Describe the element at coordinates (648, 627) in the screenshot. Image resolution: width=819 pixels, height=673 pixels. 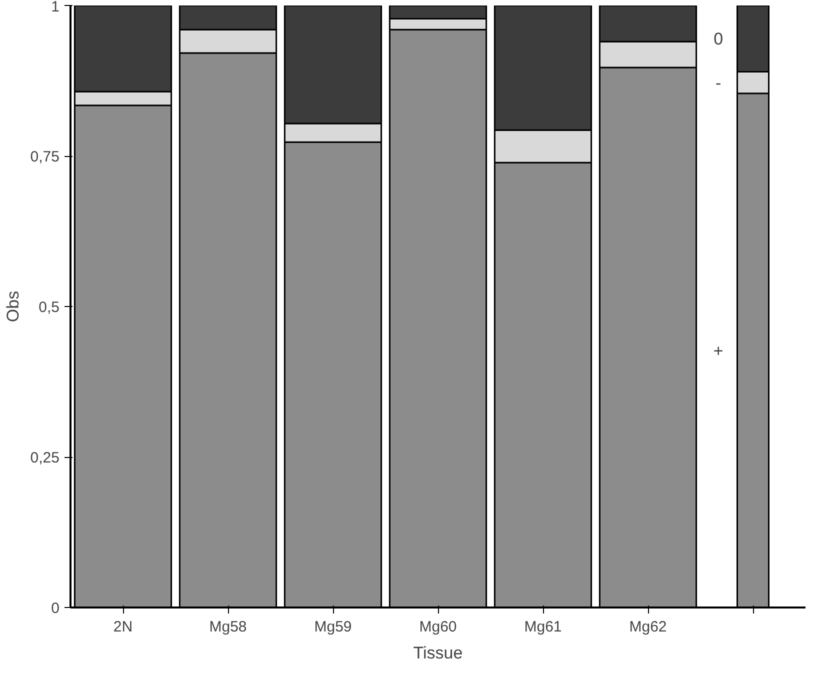
I see `x-tick-label: Mg62` at that location.